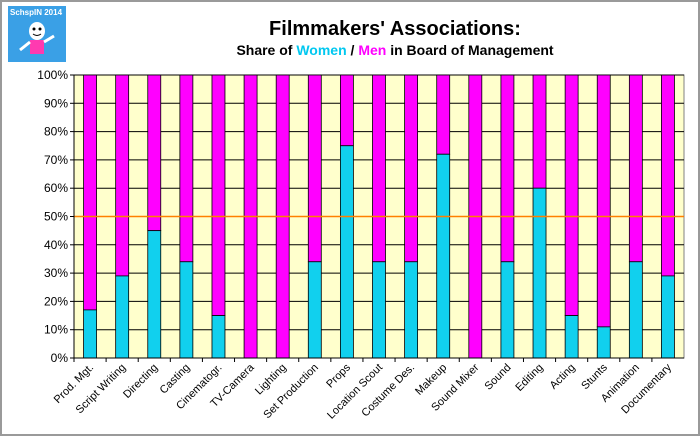 Image resolution: width=700 pixels, height=436 pixels. Describe the element at coordinates (56, 160) in the screenshot. I see `y-tick-label: 70%` at that location.